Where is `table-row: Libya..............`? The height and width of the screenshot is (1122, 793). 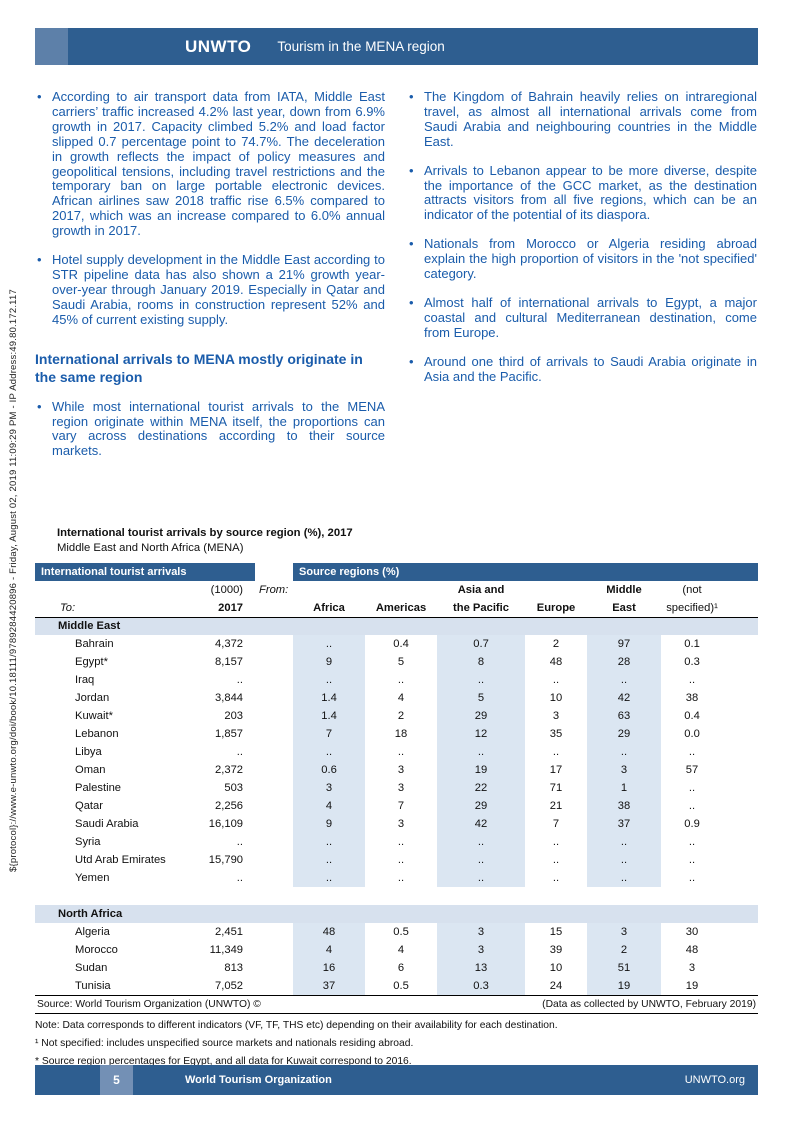 table-row: Libya.............. is located at coordinates (396, 752).